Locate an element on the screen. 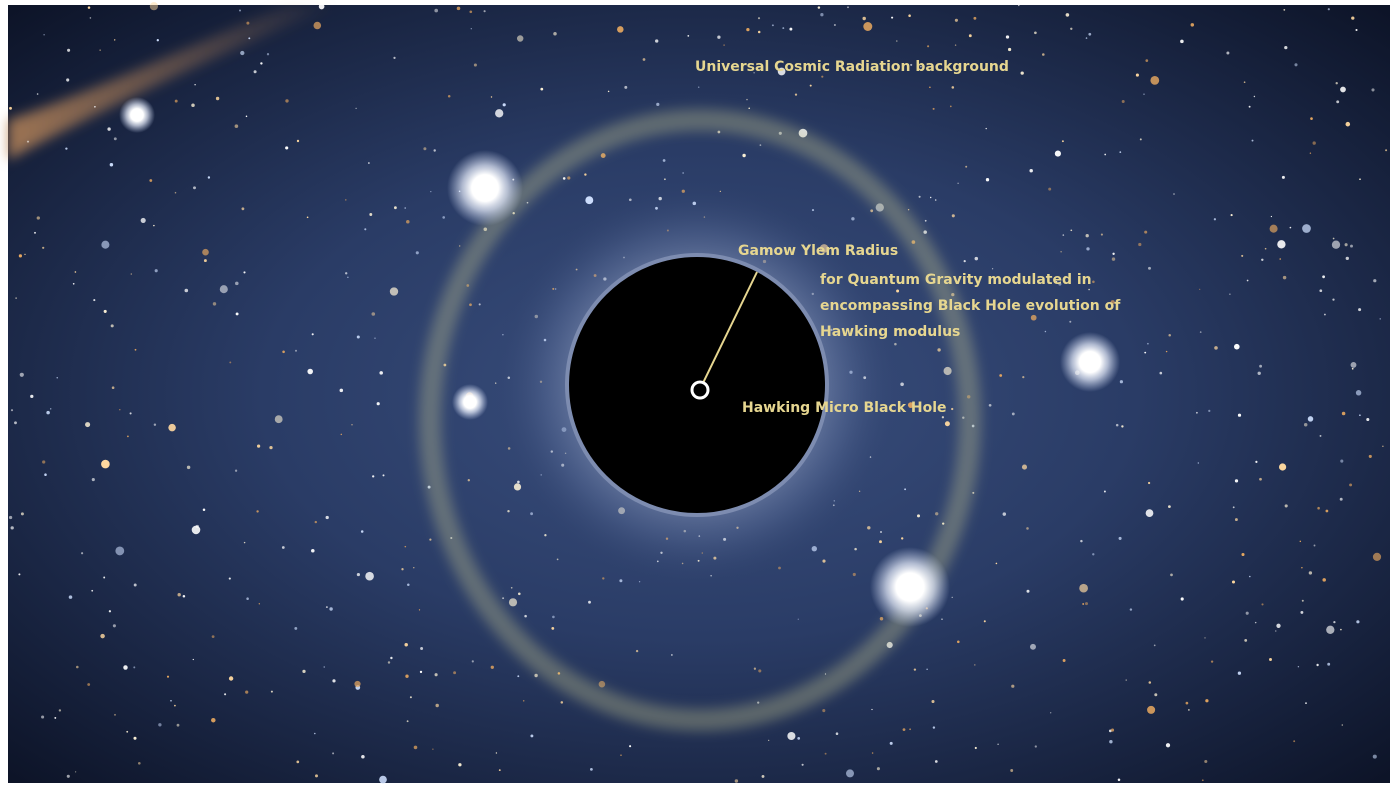 This screenshot has height=786, width=1398. description-line: Hawking modulus is located at coordinates (890, 332).